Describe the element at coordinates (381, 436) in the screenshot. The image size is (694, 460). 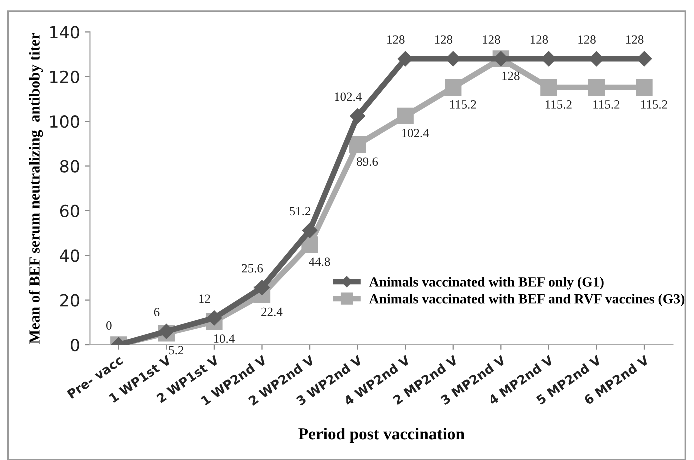
I see `x-axis-title: Period post vaccination` at that location.